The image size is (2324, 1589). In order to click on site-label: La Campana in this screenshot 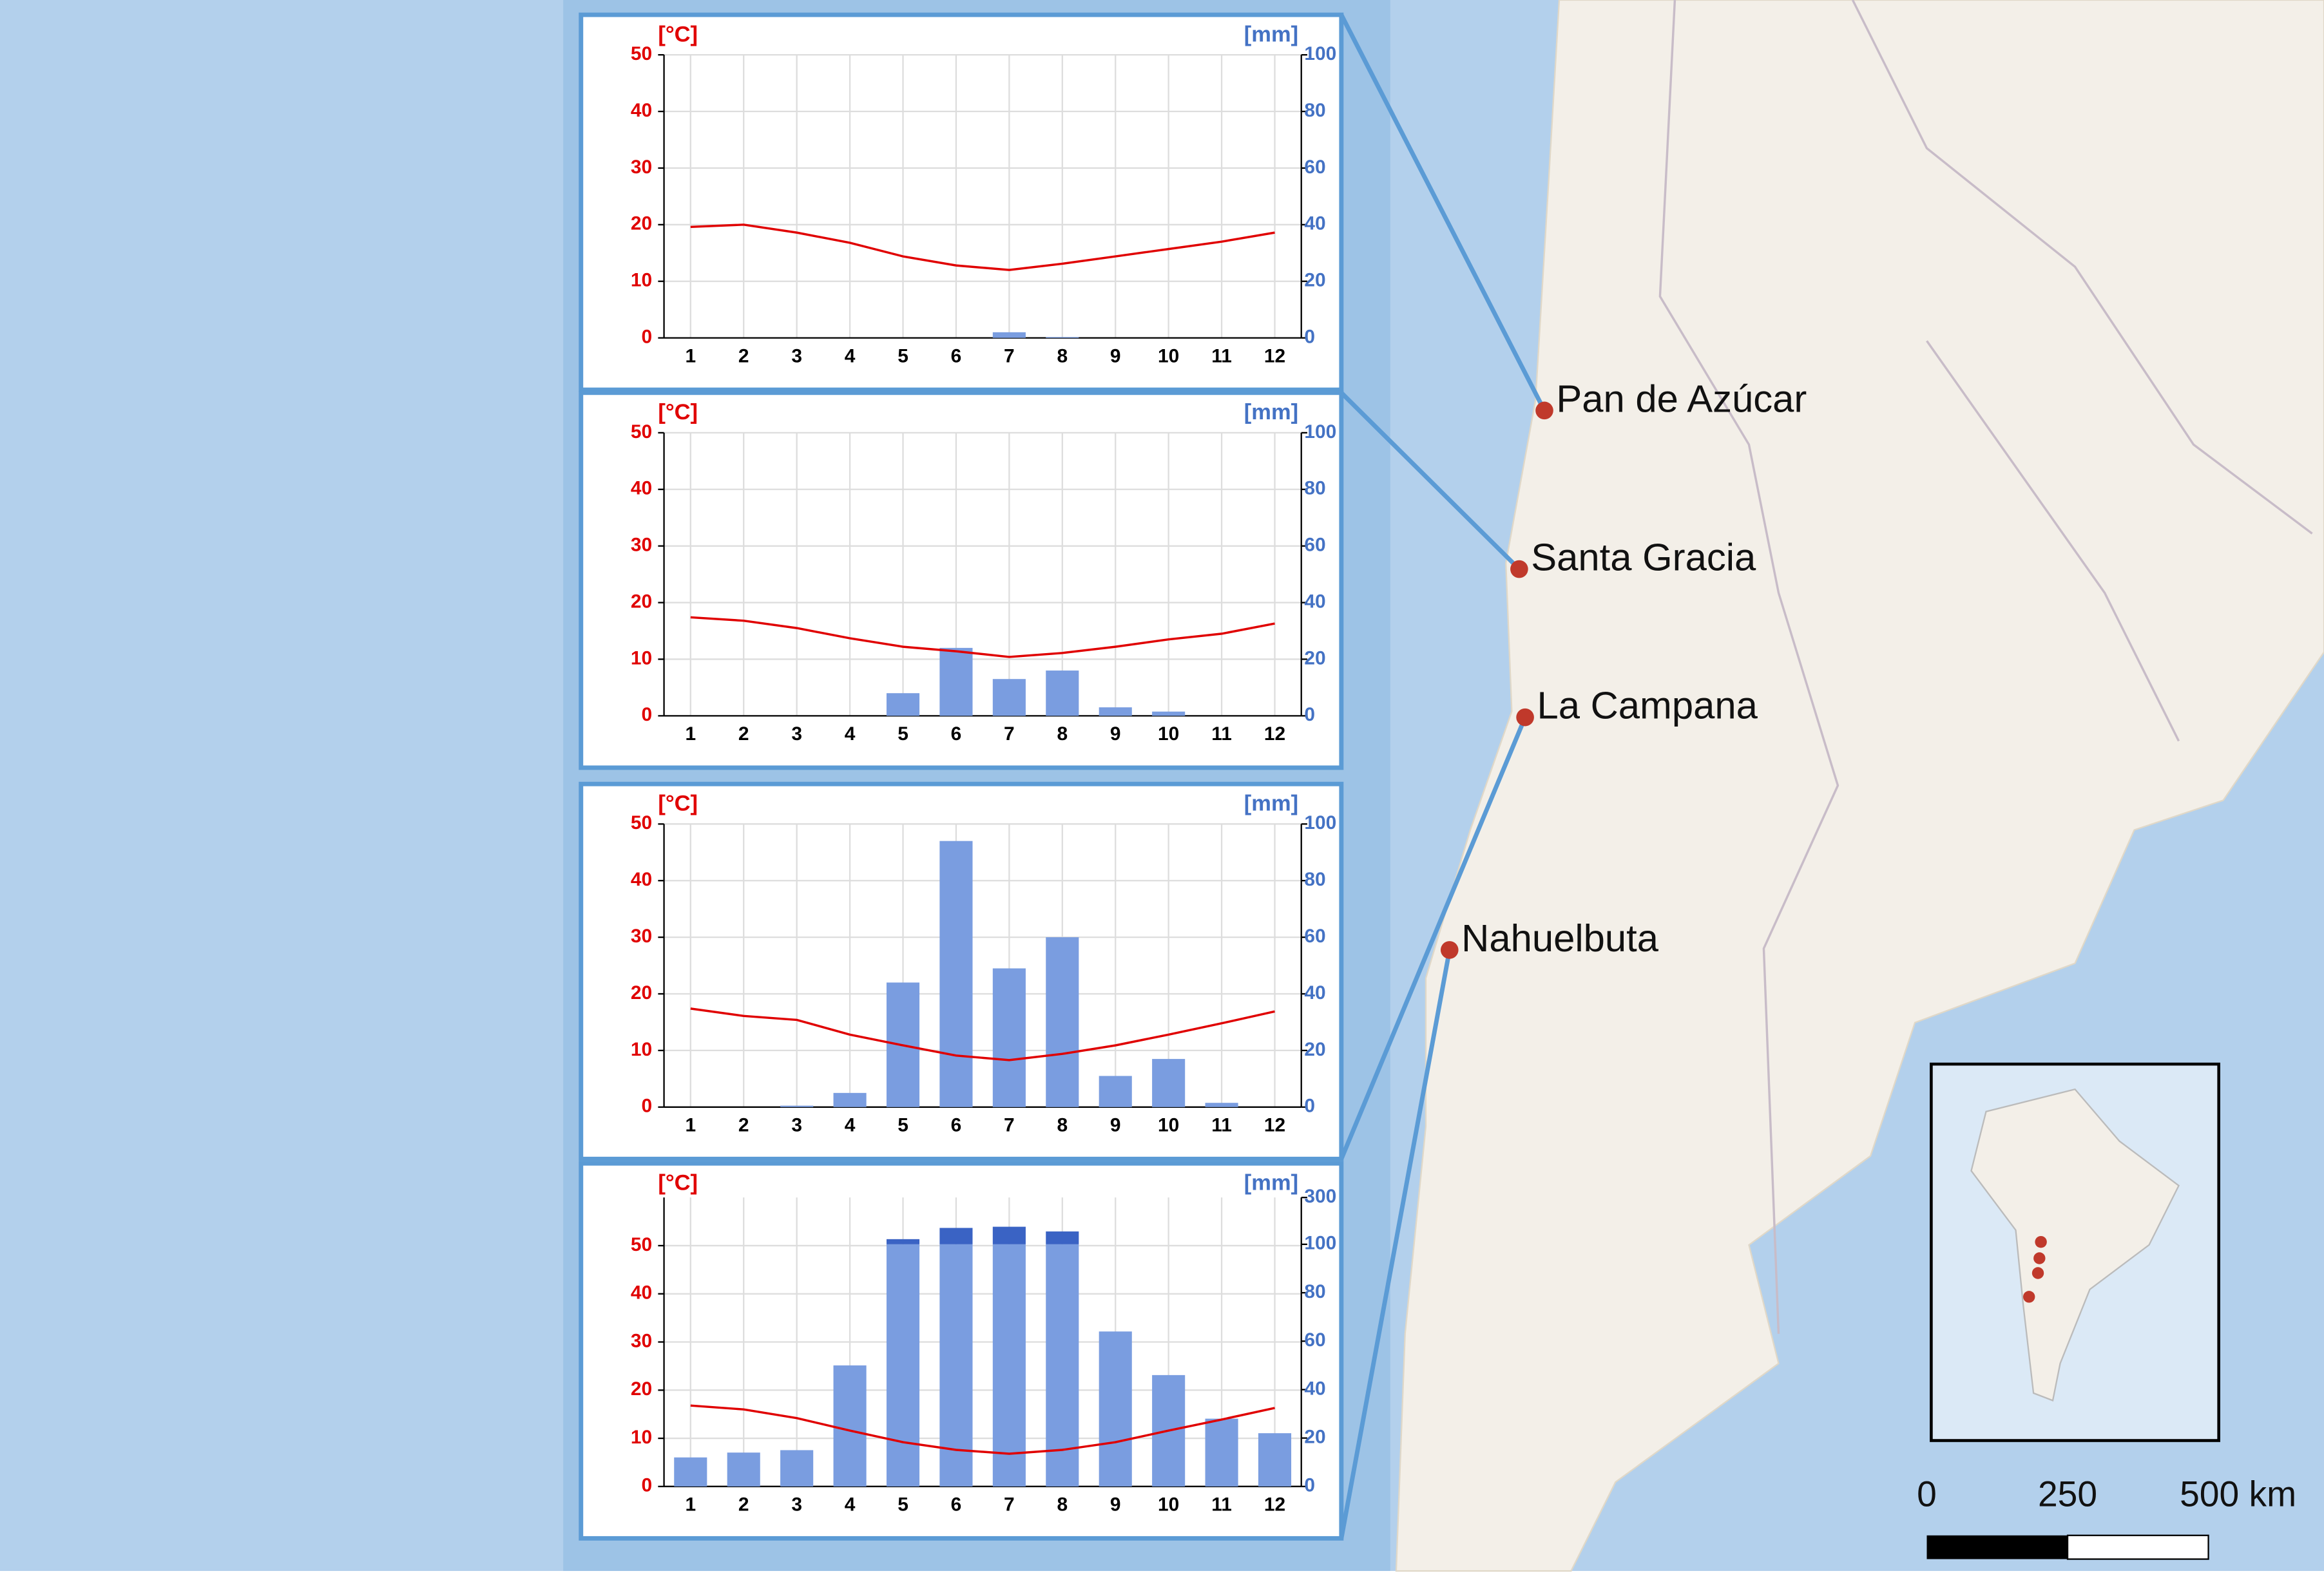, I will do `click(1647, 705)`.